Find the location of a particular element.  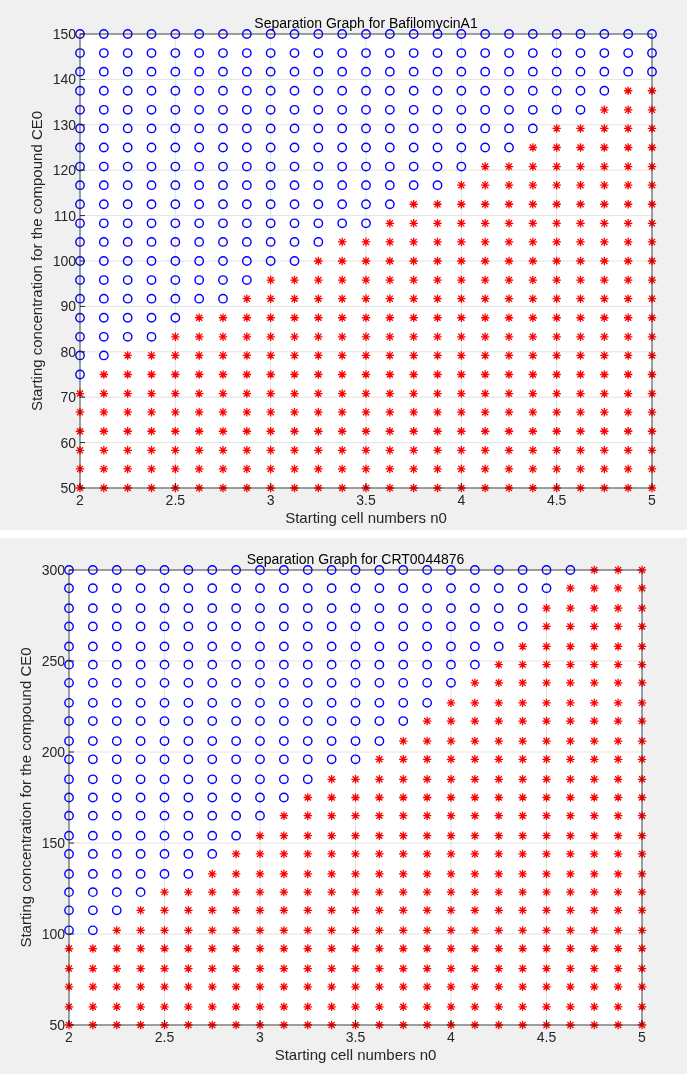

y-tick-label: 70 is located at coordinates (68, 397).